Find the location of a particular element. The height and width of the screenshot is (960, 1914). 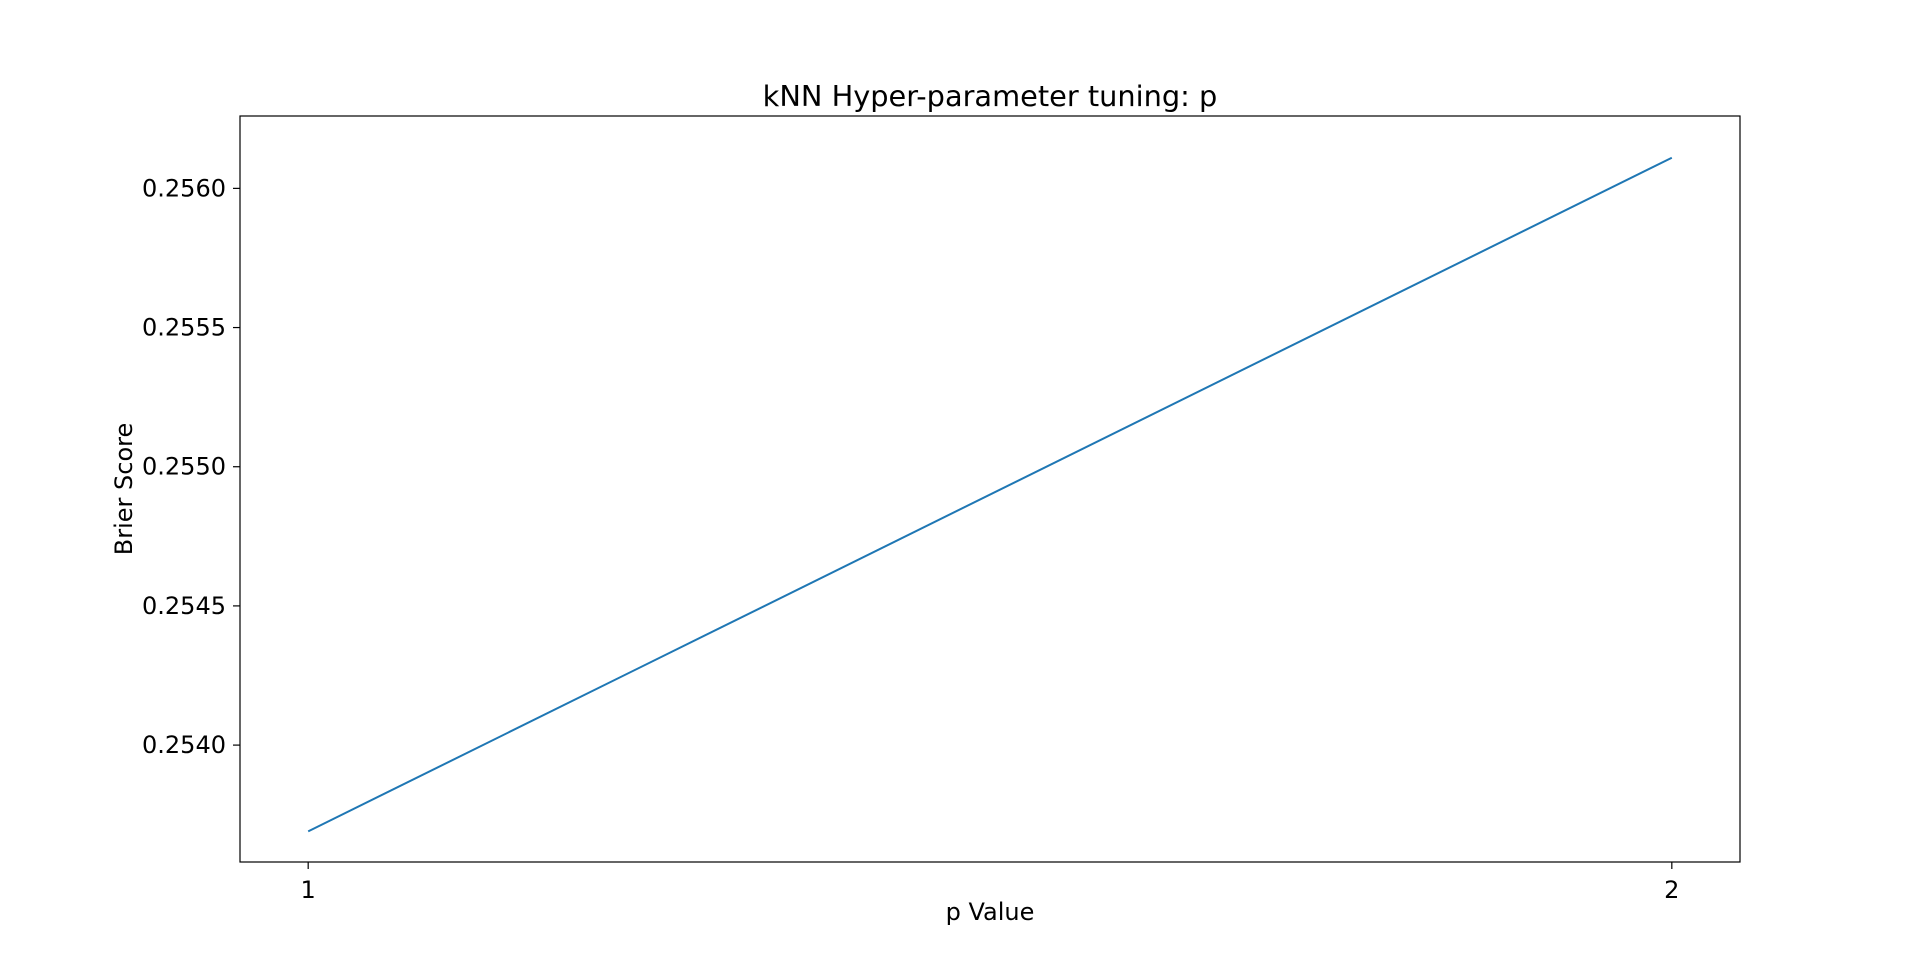

y-axis: 0.2540 0.2545 0.2550 0.2555 0.2560 is located at coordinates (191, 466).